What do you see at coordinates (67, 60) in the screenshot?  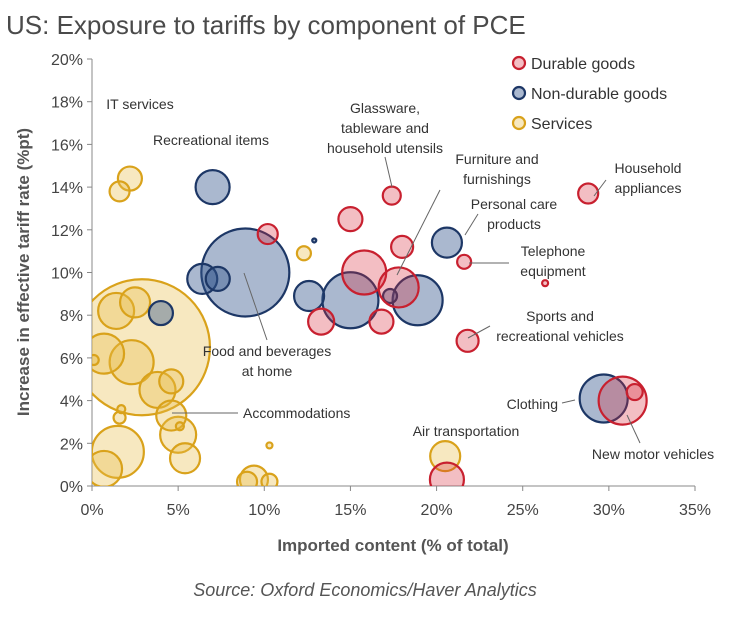 I see `y-tick-label: 20%` at bounding box center [67, 60].